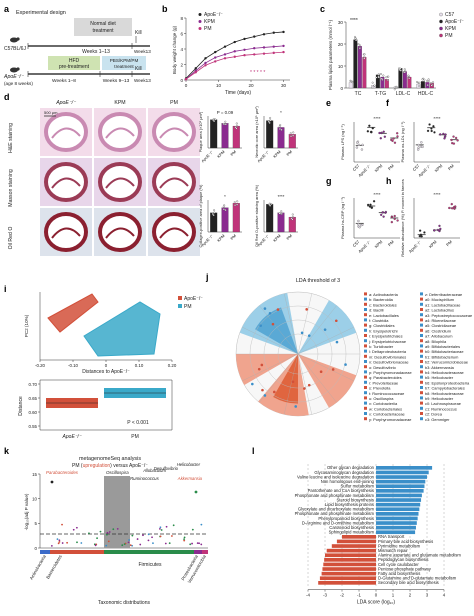 The image size is (474, 616). Describe the element at coordinates (439, 168) in the screenshot. I see `f-xtick: KPM` at that location.